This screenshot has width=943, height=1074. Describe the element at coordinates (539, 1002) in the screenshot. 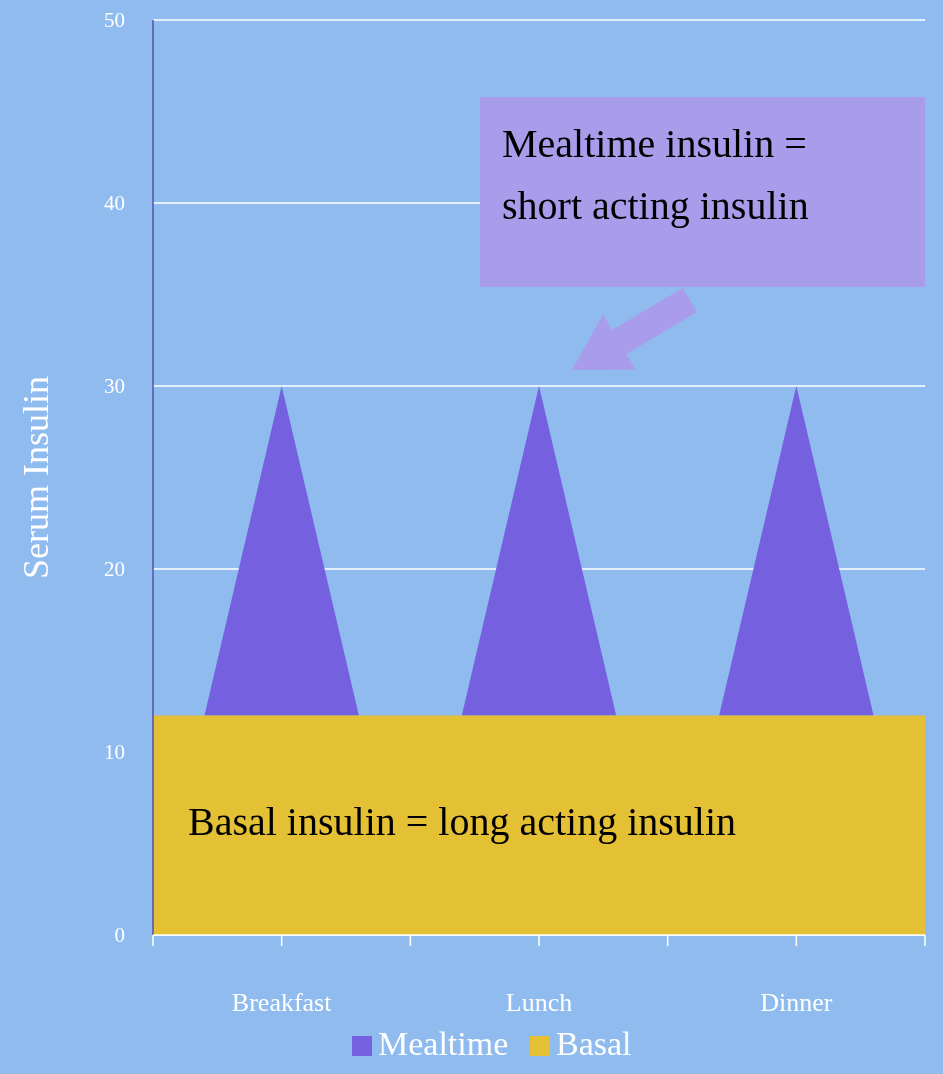

I see `x-tick-label: Lunch` at that location.